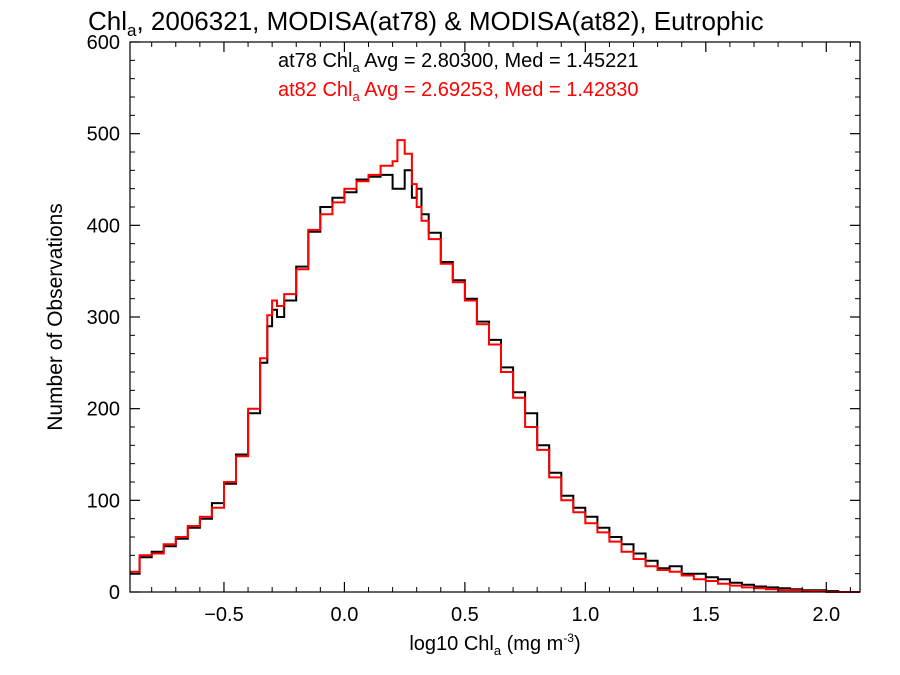  I want to click on y-tick-label: 0, so click(114, 593).